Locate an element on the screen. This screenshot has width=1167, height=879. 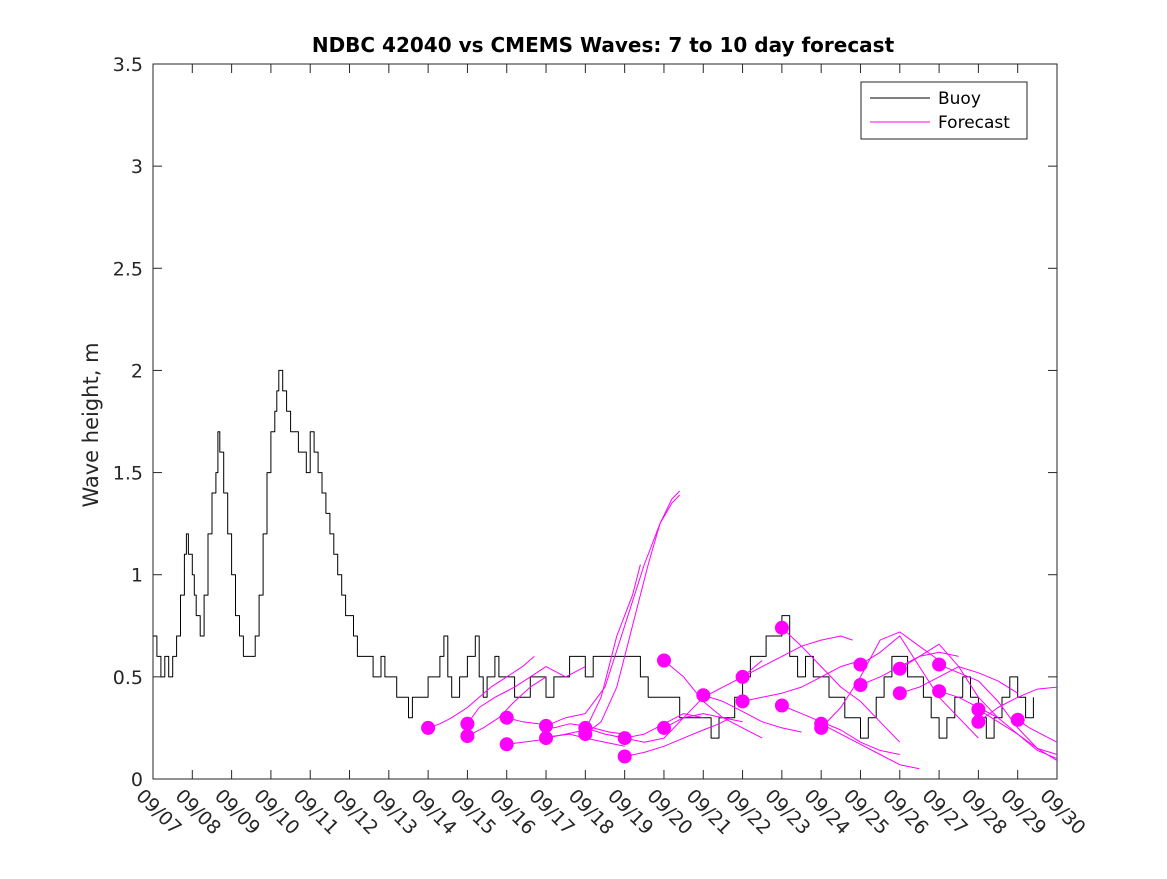
y-tick-label-4: 2 is located at coordinates (137, 371).